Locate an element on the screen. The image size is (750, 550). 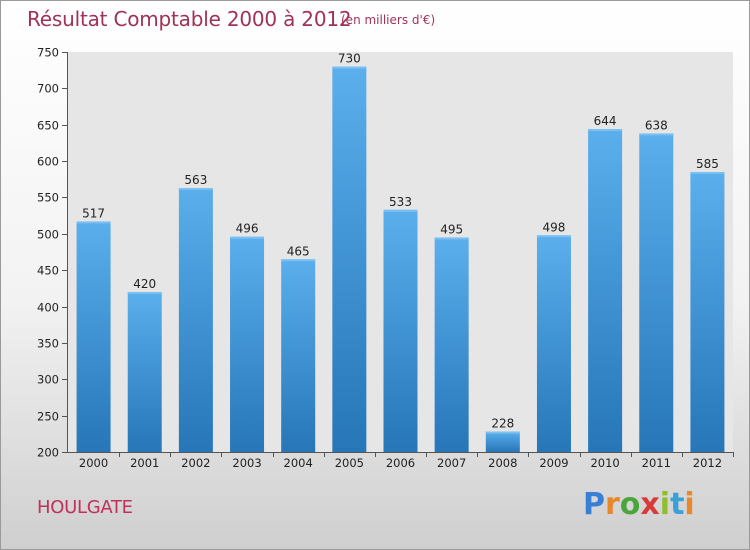
data-label-2004: 465 is located at coordinates (298, 251).